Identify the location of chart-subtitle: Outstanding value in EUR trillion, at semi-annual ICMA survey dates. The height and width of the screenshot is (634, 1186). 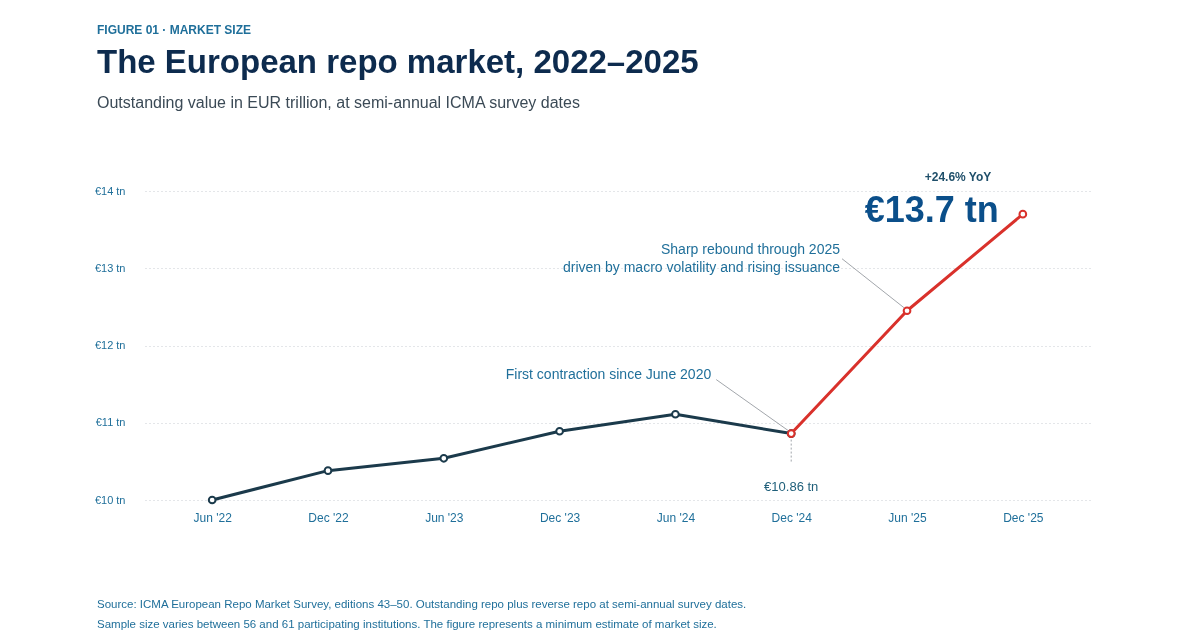
(338, 102).